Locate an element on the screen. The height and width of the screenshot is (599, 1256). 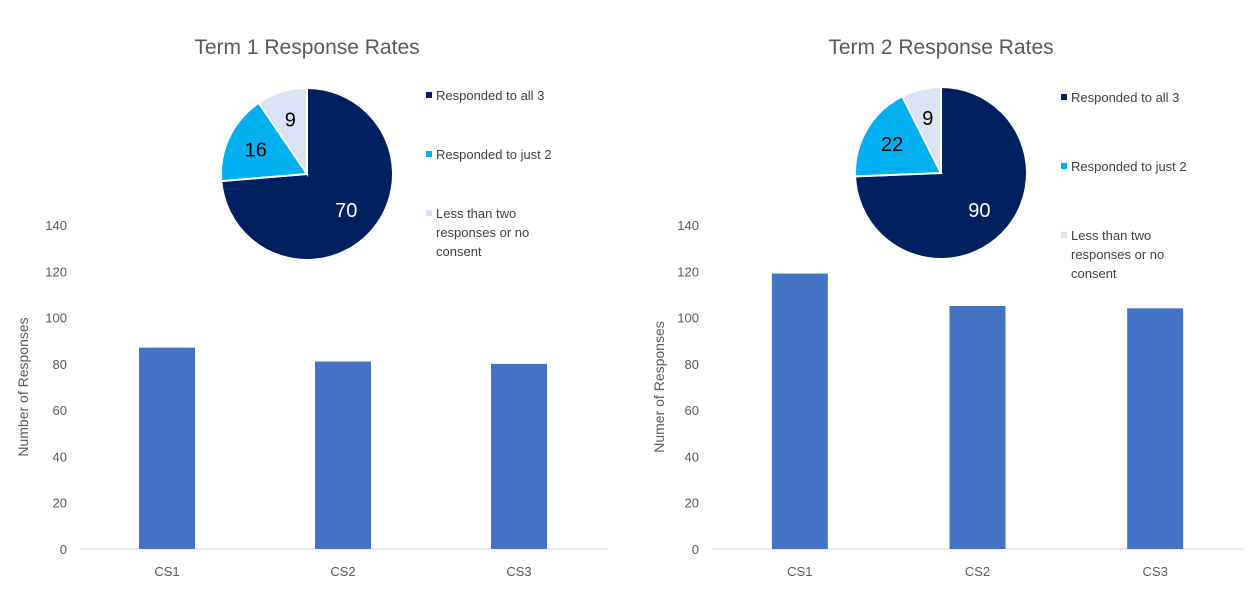
term2-pie-title: Term 2 Response Rates is located at coordinates (941, 48).